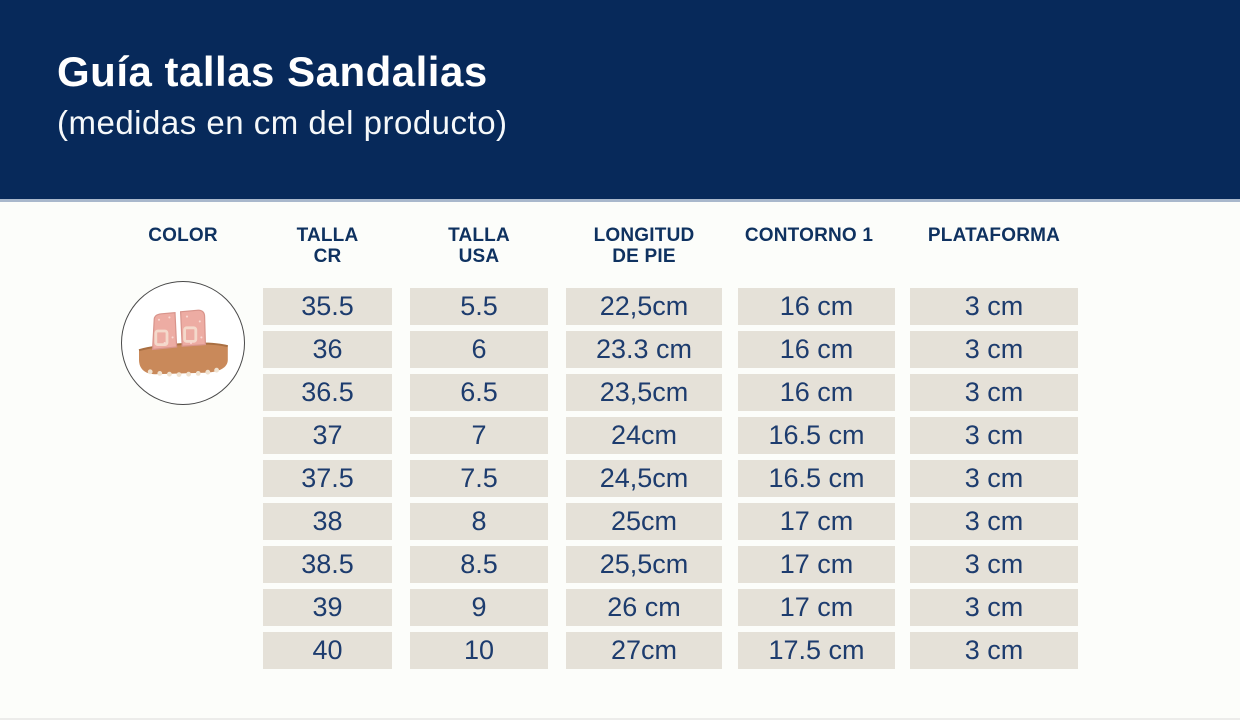 The image size is (1240, 720). I want to click on table-cell: 8.5, so click(479, 564).